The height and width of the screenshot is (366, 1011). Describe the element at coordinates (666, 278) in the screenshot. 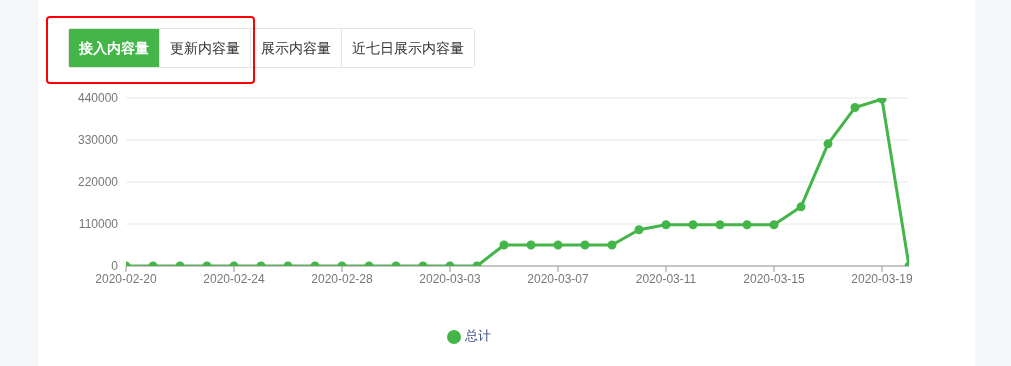

I see `x-tick-label: 2020-03-11` at that location.